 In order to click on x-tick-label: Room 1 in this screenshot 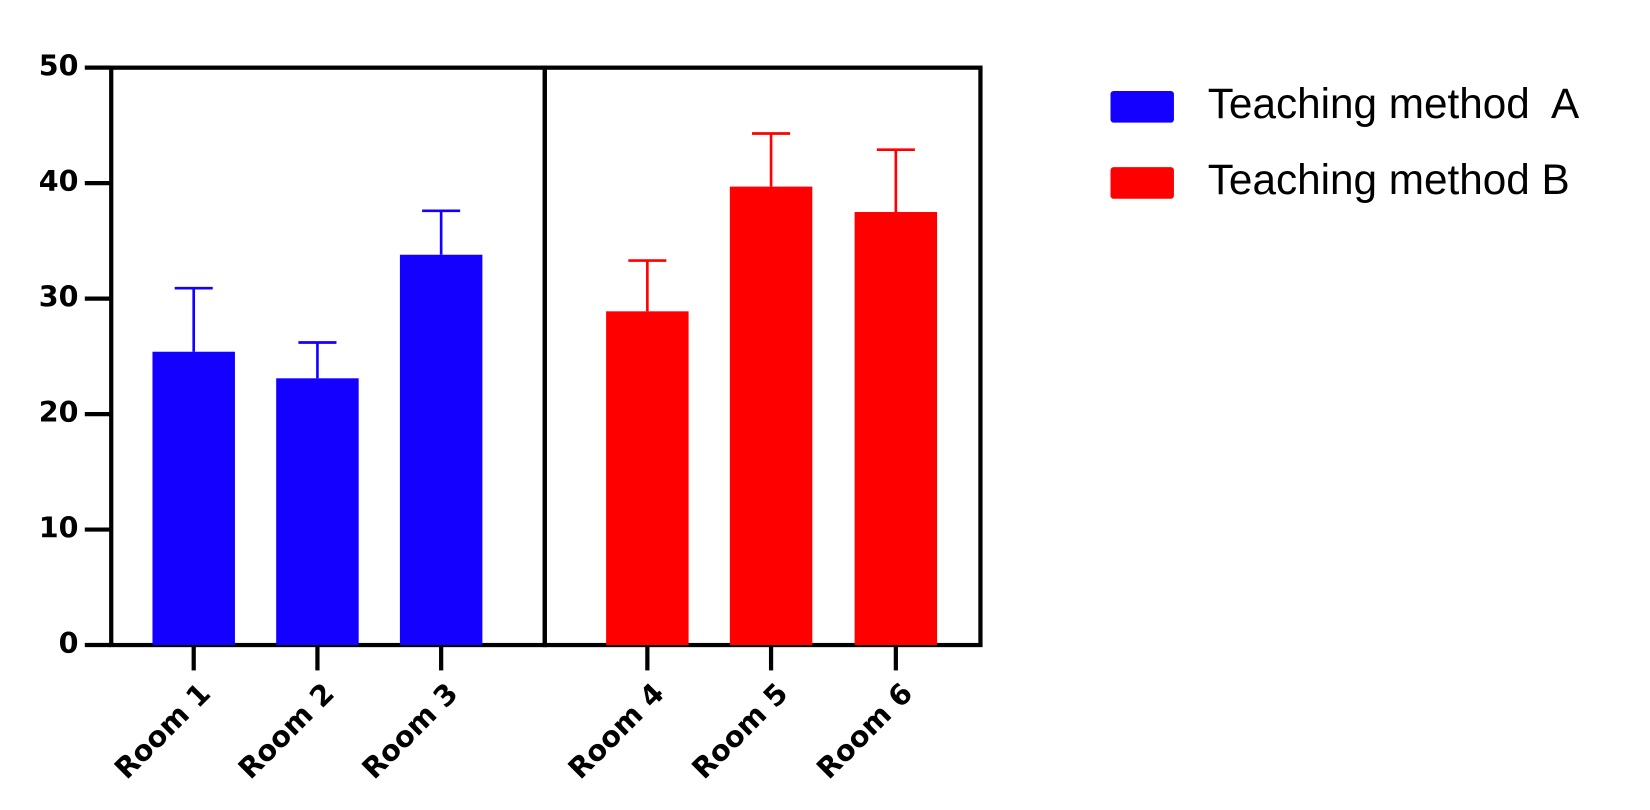, I will do `click(162, 730)`.